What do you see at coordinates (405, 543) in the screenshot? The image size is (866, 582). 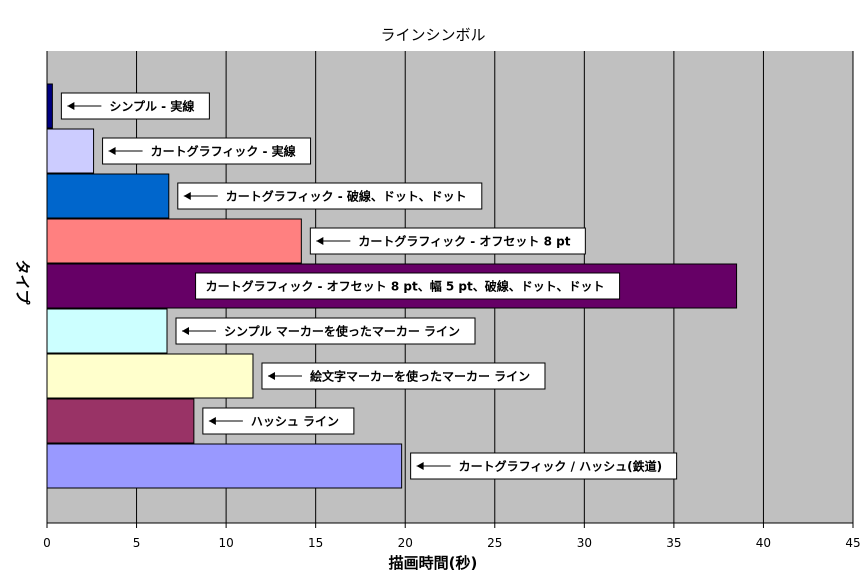 I see `x-tick-label: 20` at bounding box center [405, 543].